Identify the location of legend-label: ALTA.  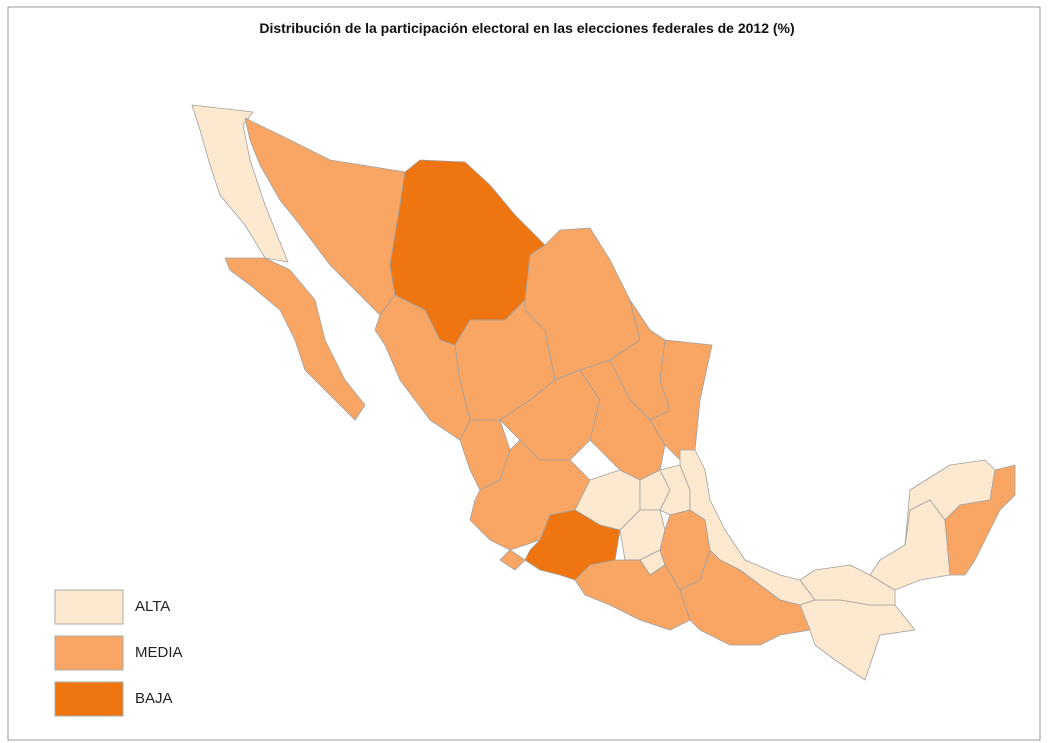
(152, 606).